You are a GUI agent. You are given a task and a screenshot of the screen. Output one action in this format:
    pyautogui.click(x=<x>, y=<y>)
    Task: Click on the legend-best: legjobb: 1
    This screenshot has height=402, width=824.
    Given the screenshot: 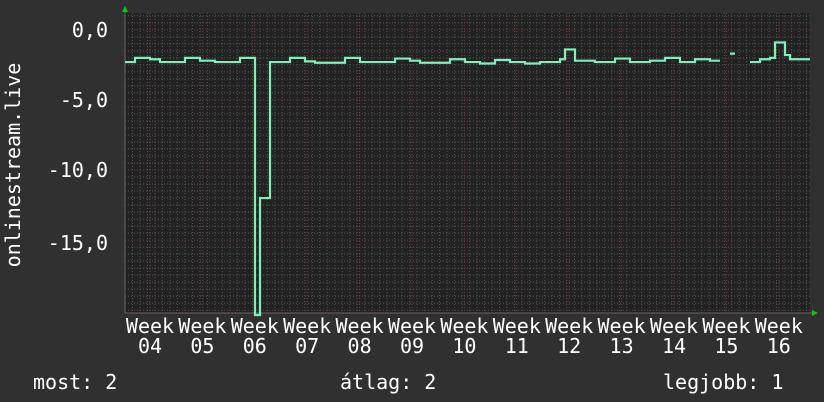 What is the action you would take?
    pyautogui.click(x=723, y=382)
    